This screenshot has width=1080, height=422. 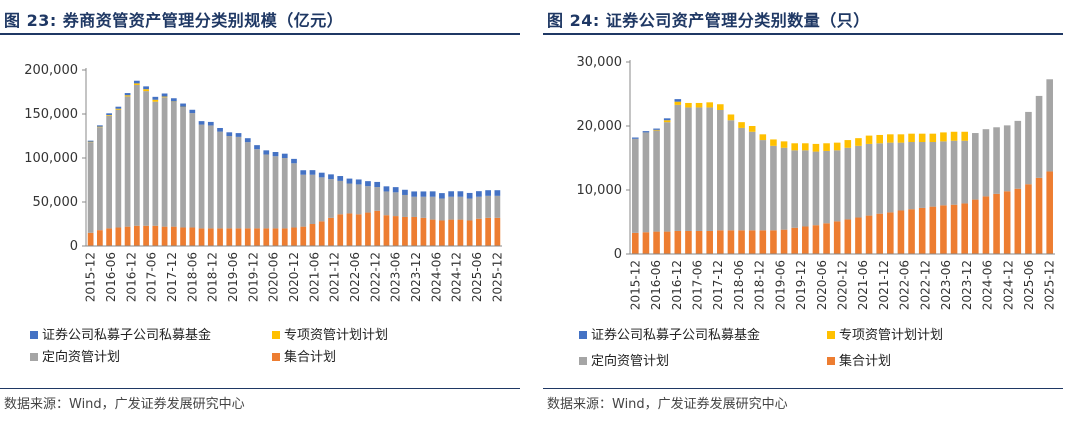 I want to click on legend-swatch-private-fund, so click(x=583, y=335).